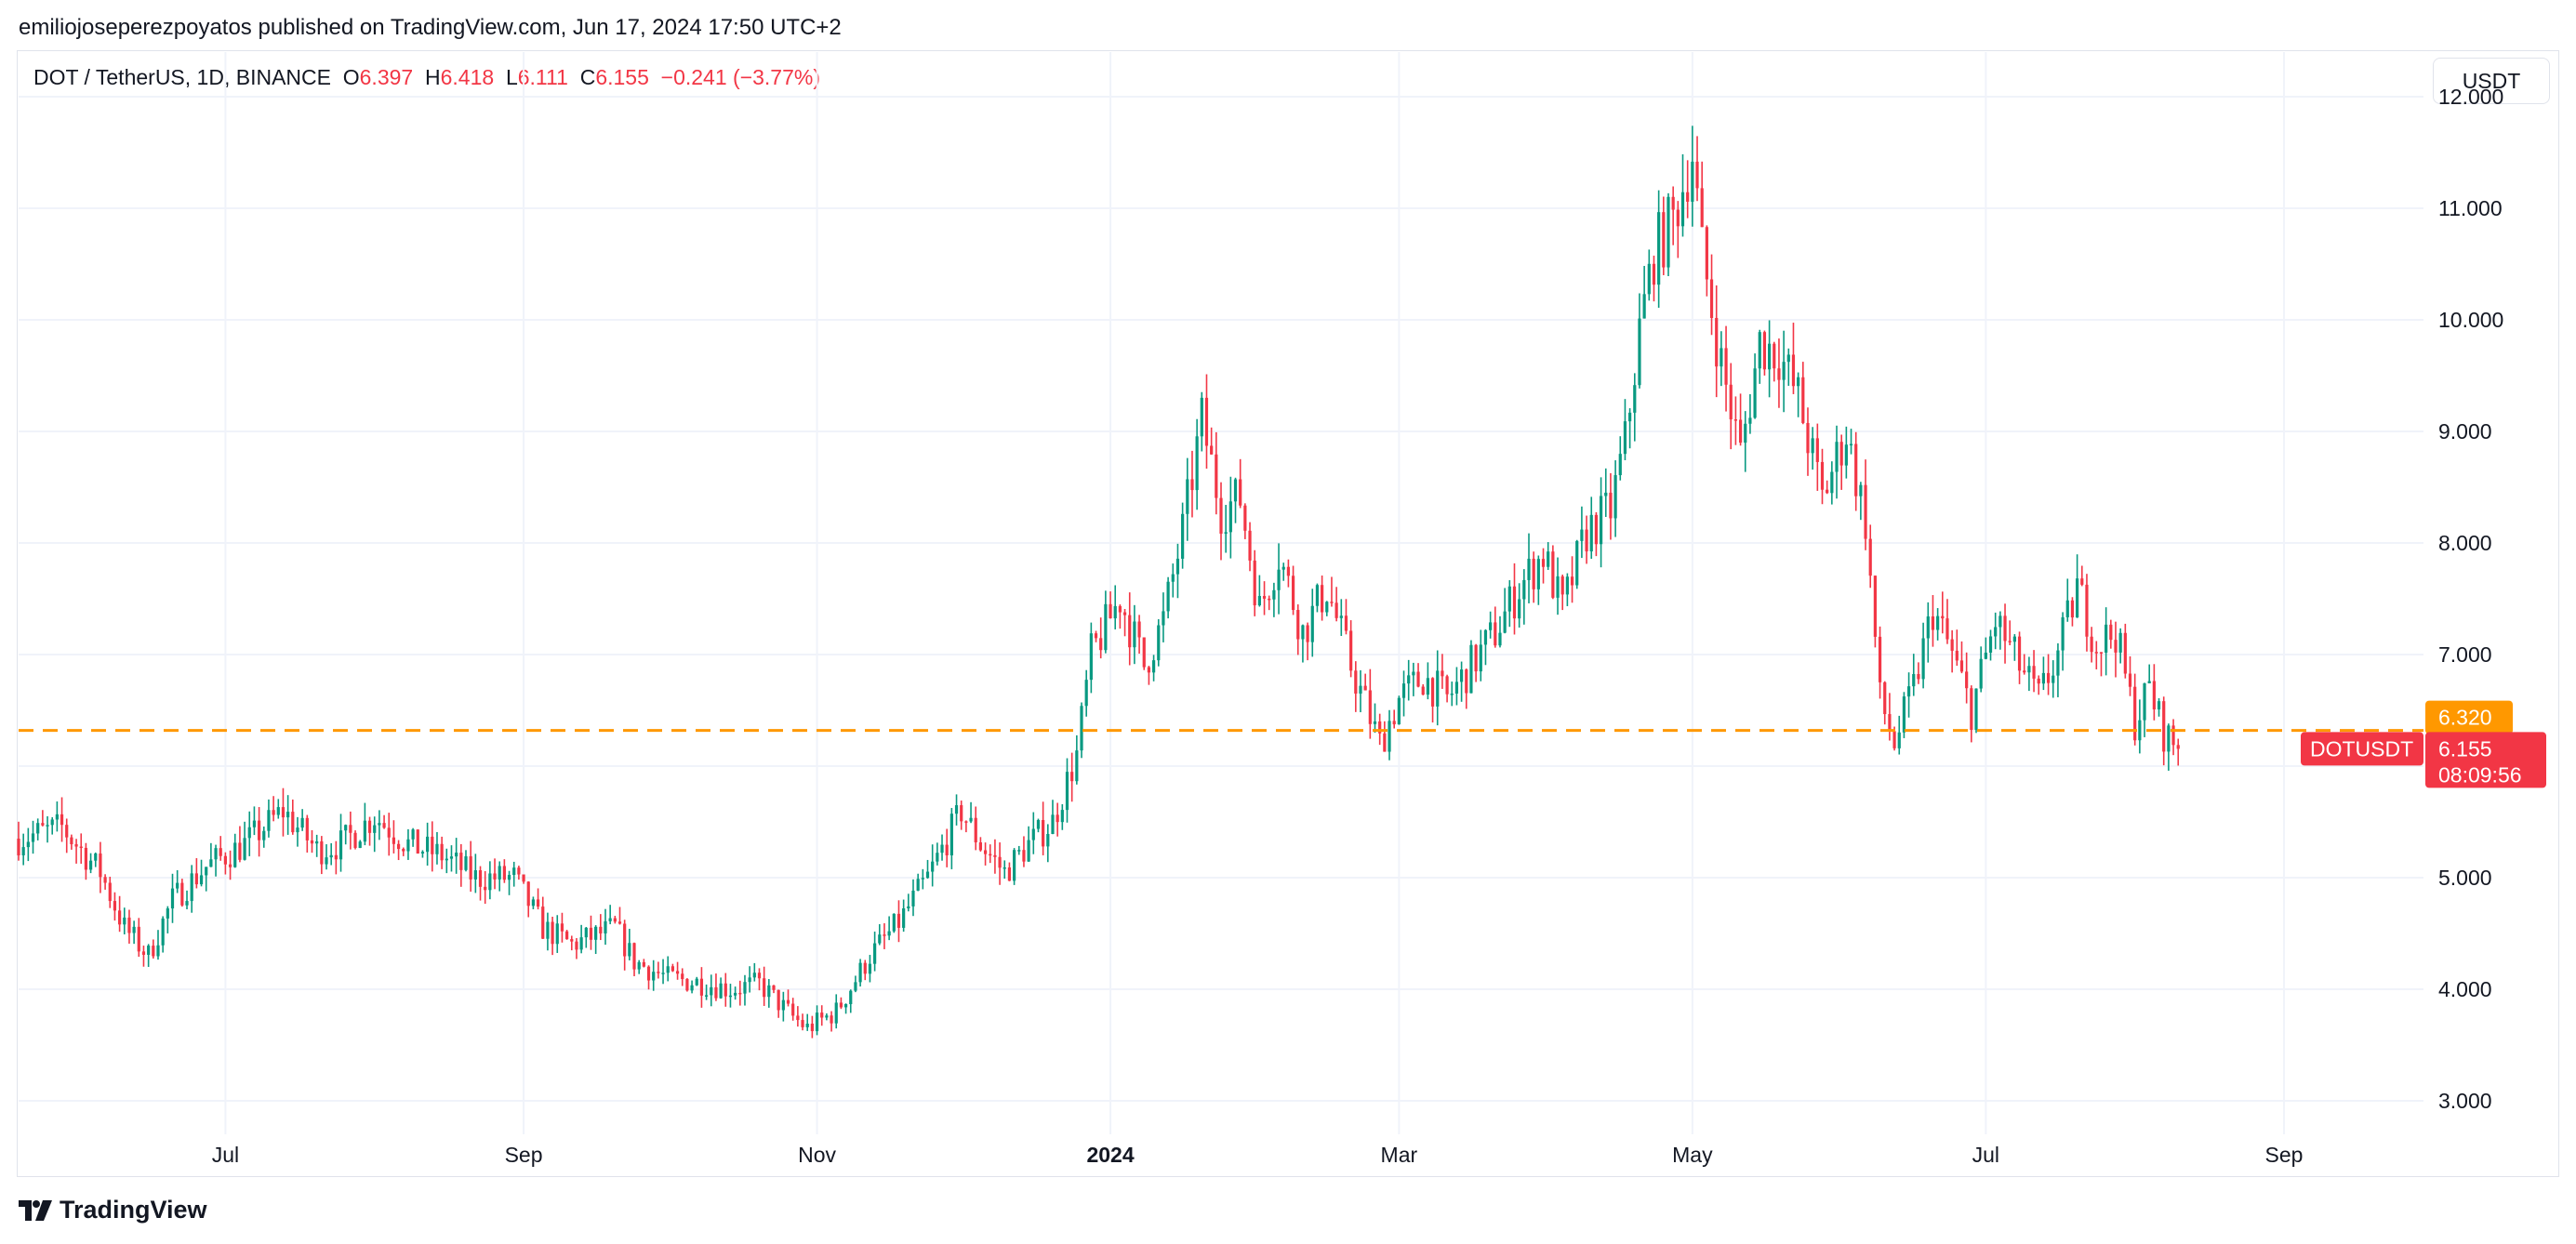 The width and height of the screenshot is (2576, 1244). What do you see at coordinates (2470, 97) in the screenshot?
I see `price-tick-label: 12.000` at bounding box center [2470, 97].